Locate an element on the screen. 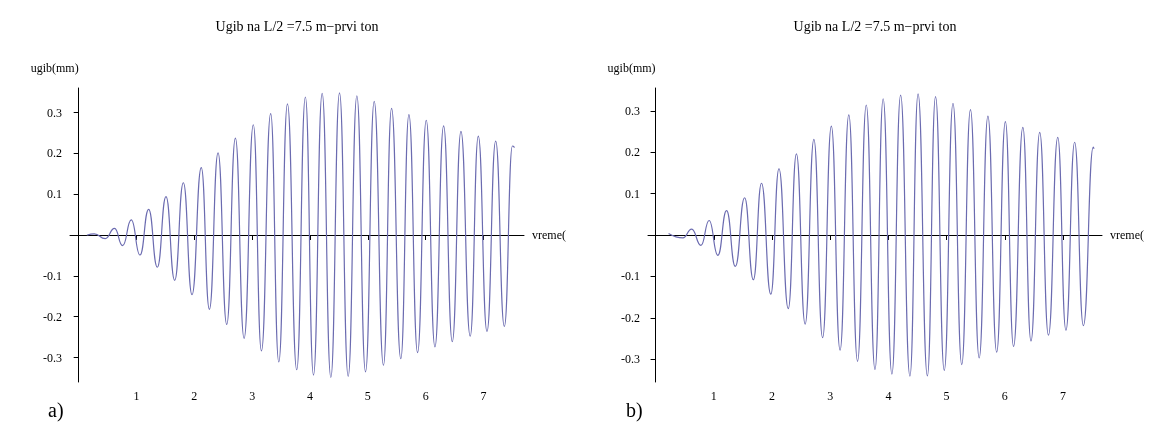 The width and height of the screenshot is (1172, 430). text: b) is located at coordinates (634, 410).